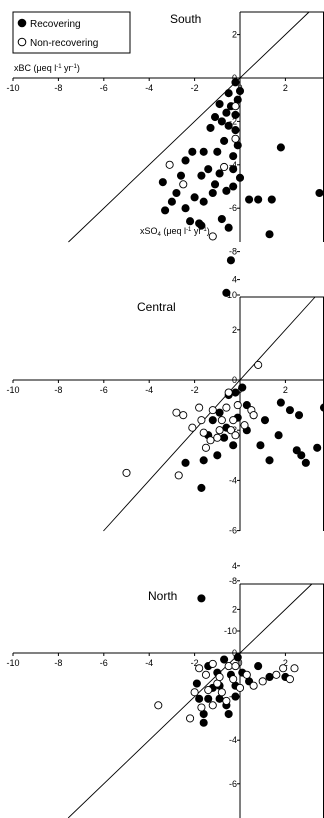 Image resolution: width=324 pixels, height=818 pixels. Describe the element at coordinates (195, 663) in the screenshot. I see `x-tick-label: -2` at that location.